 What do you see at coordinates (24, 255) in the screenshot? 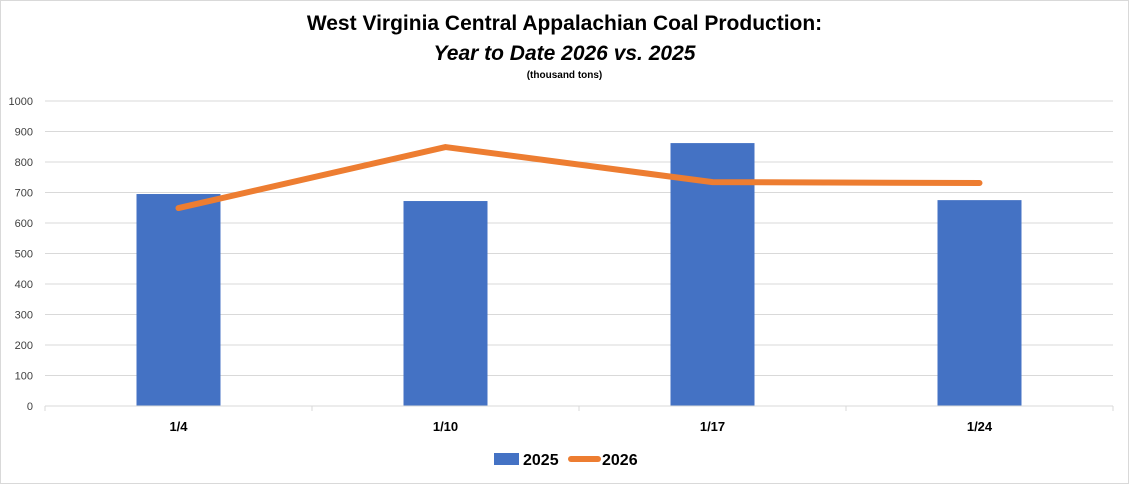
I see `y-tick-label: 500` at bounding box center [24, 255].